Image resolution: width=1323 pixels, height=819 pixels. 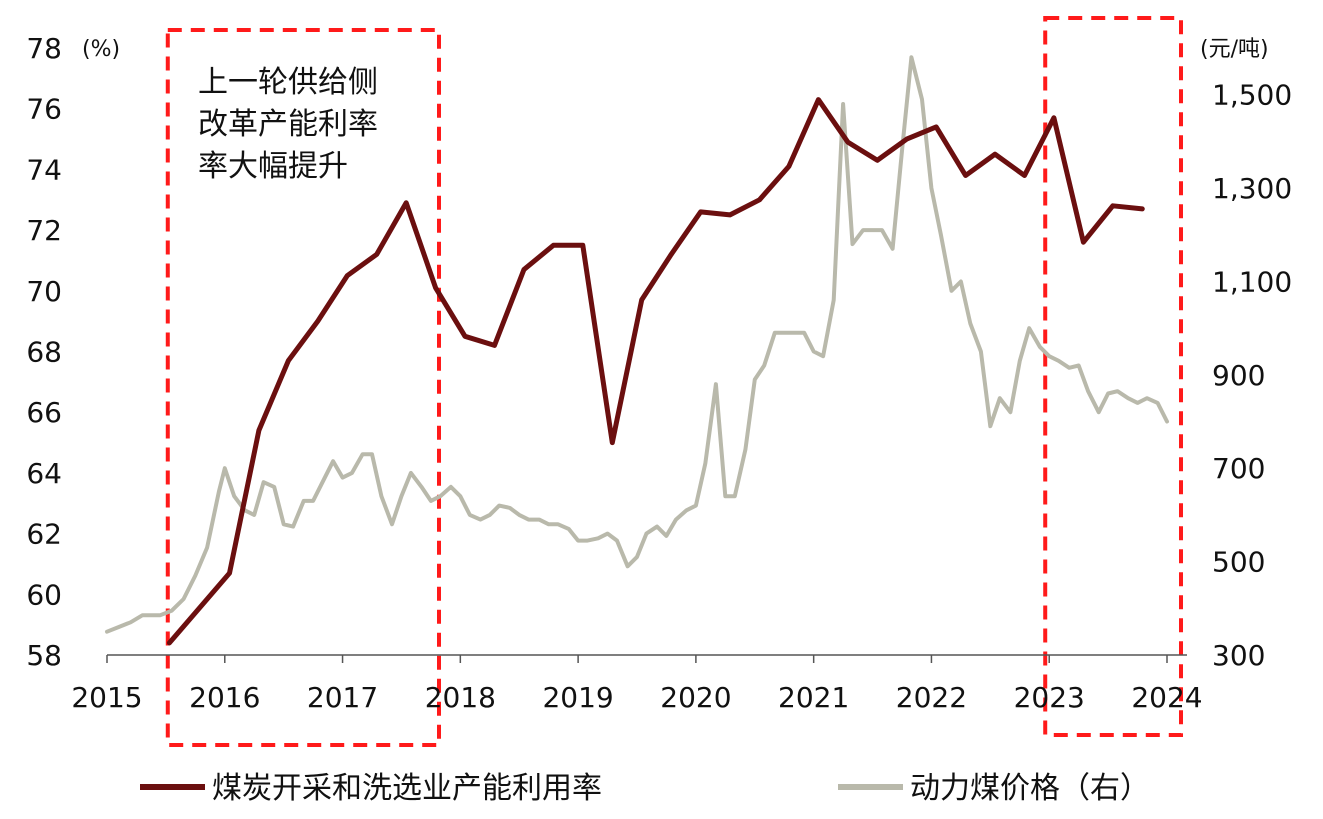 I want to click on legend-label-price: 动力煤价格（右）, so click(x=1030, y=788).